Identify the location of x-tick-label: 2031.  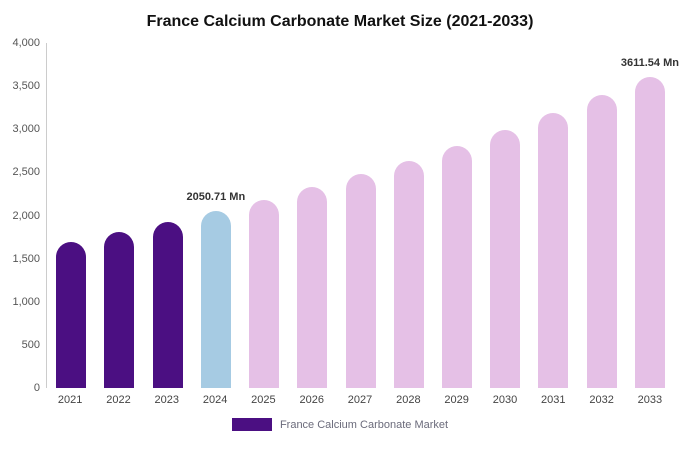
(553, 400).